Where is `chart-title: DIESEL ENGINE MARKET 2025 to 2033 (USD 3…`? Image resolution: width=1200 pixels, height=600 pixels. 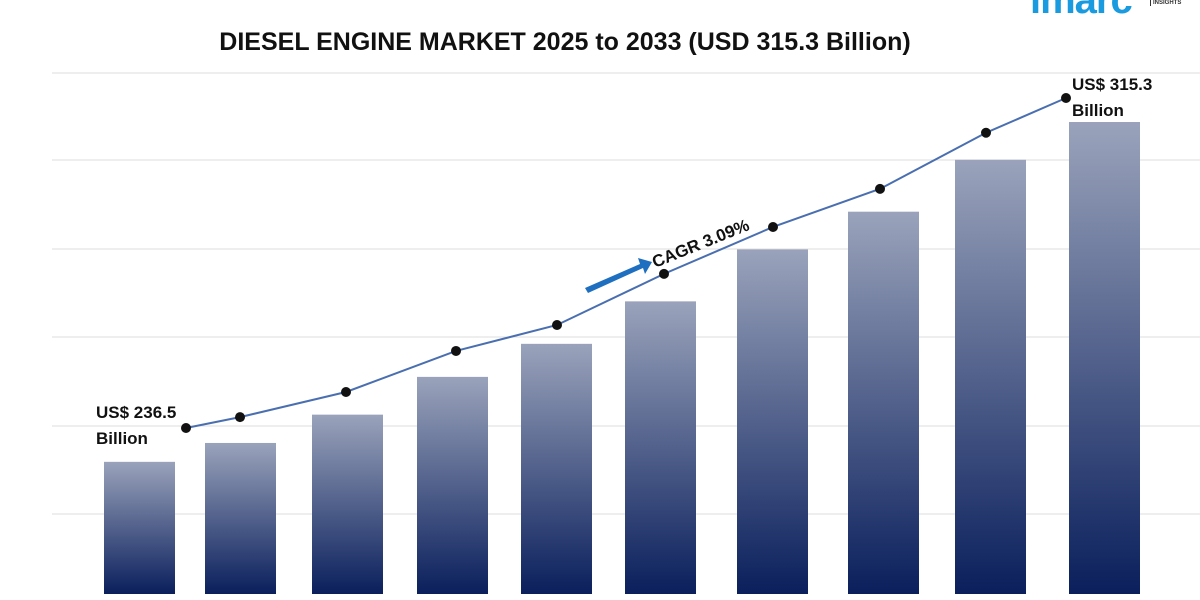 chart-title: DIESEL ENGINE MARKET 2025 to 2033 (USD 3… is located at coordinates (565, 42).